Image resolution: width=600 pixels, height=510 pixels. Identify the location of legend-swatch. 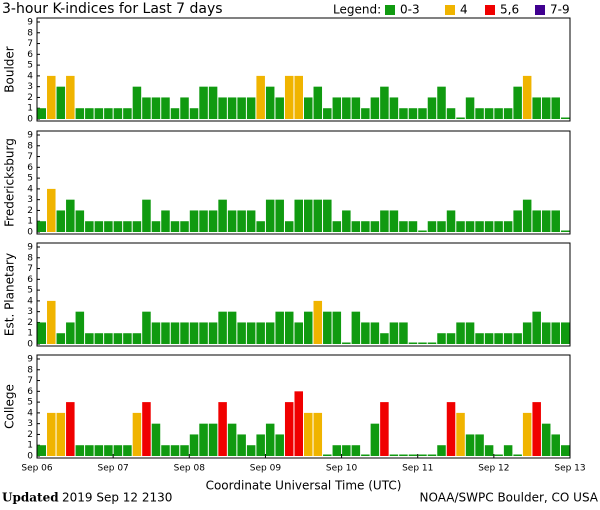
(450, 10).